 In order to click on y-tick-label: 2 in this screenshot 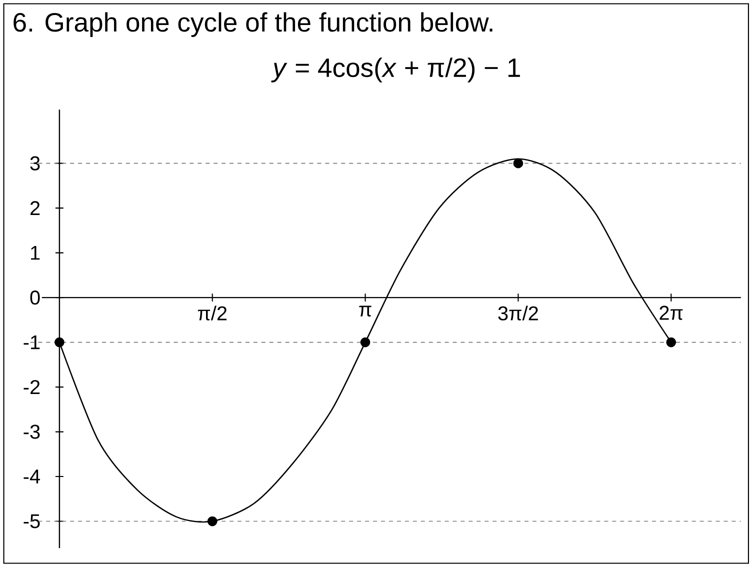, I will do `click(35, 208)`.